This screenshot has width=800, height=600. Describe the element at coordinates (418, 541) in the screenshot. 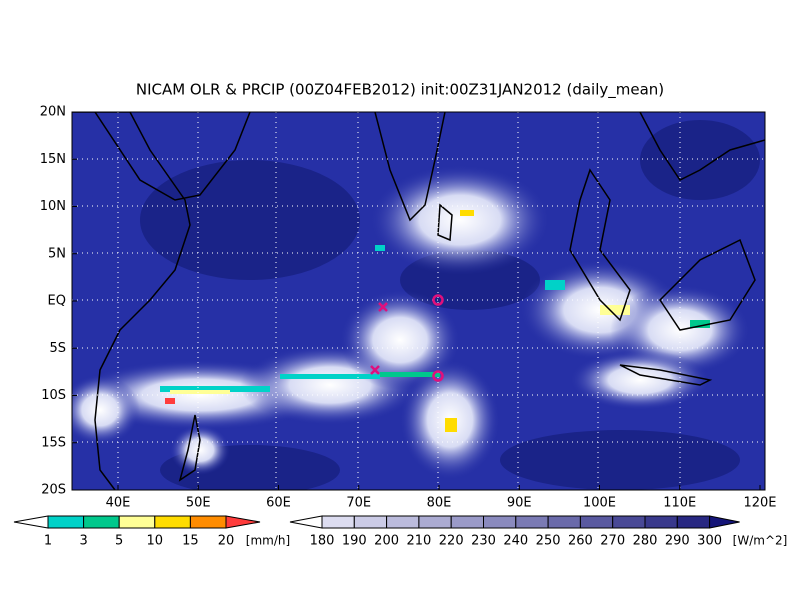

I see `colorbar-label: 210` at that location.